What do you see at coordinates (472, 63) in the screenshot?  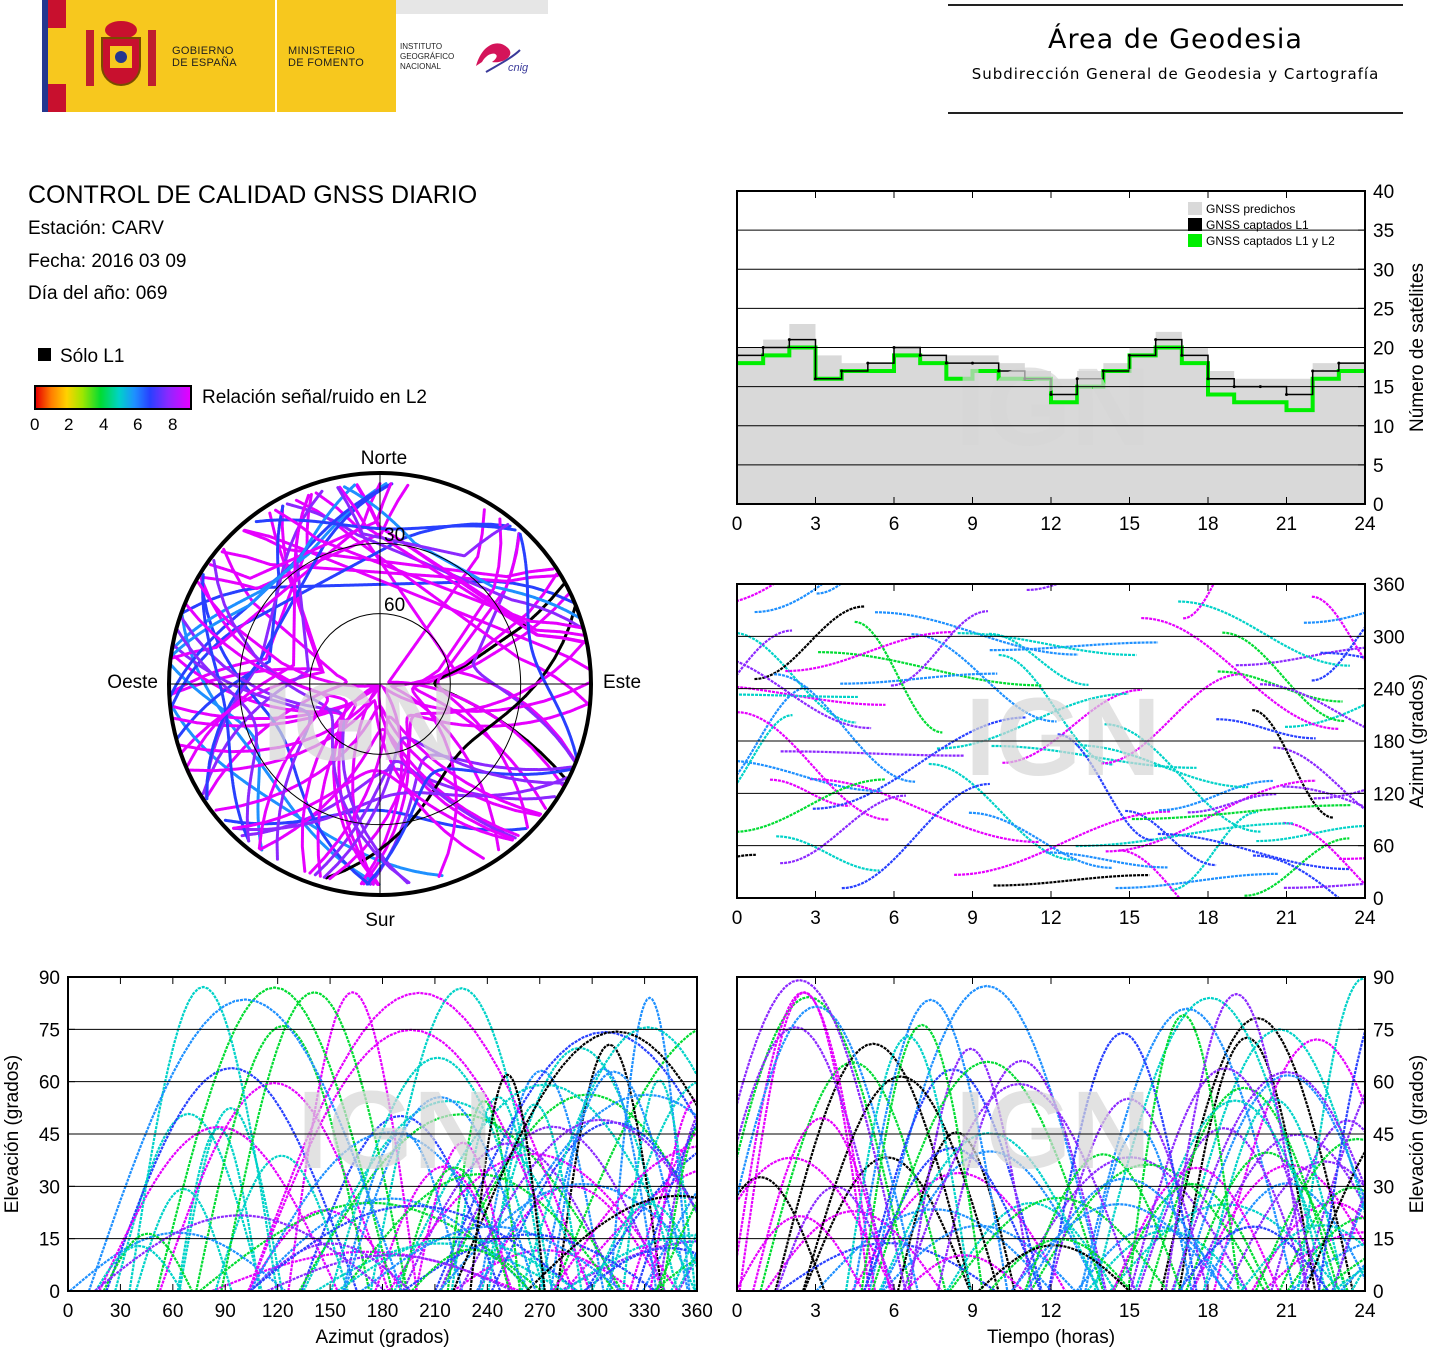 I see `ign-panel` at bounding box center [472, 63].